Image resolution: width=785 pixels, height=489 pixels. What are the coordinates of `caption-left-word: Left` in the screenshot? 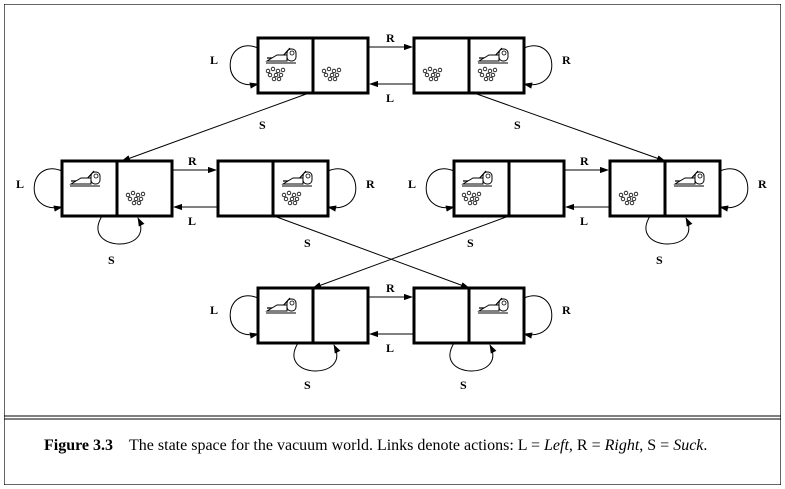 It's located at (556, 445).